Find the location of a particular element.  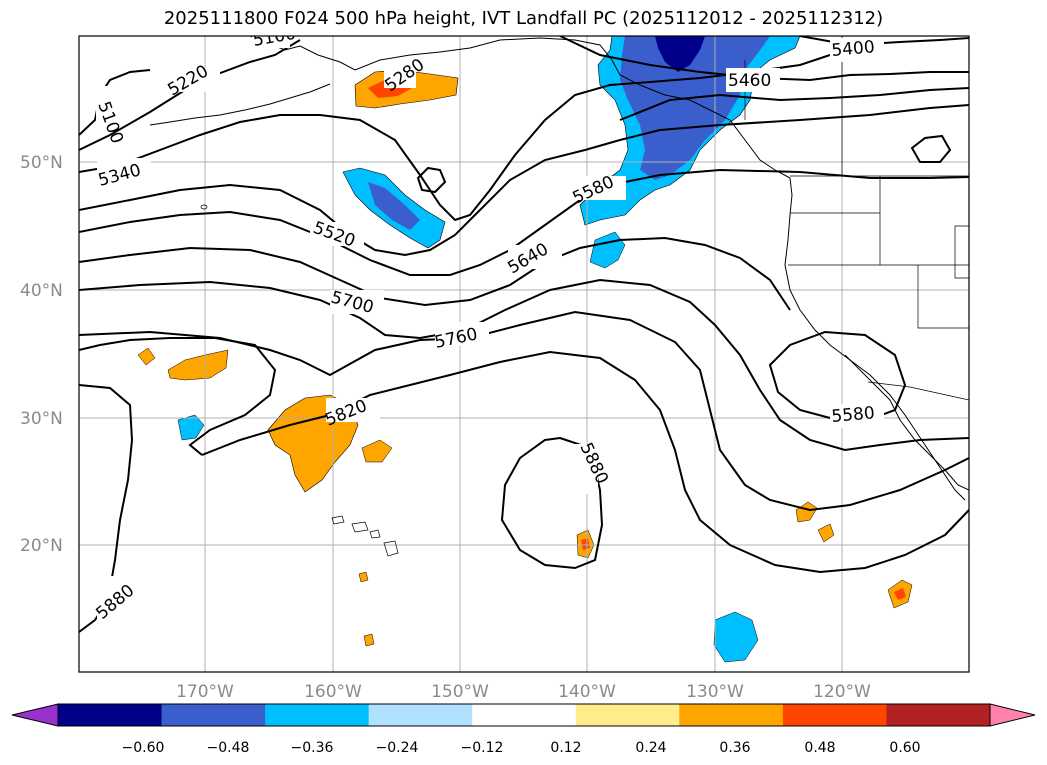

ivt-region-mexico-red is located at coordinates (900, 594).